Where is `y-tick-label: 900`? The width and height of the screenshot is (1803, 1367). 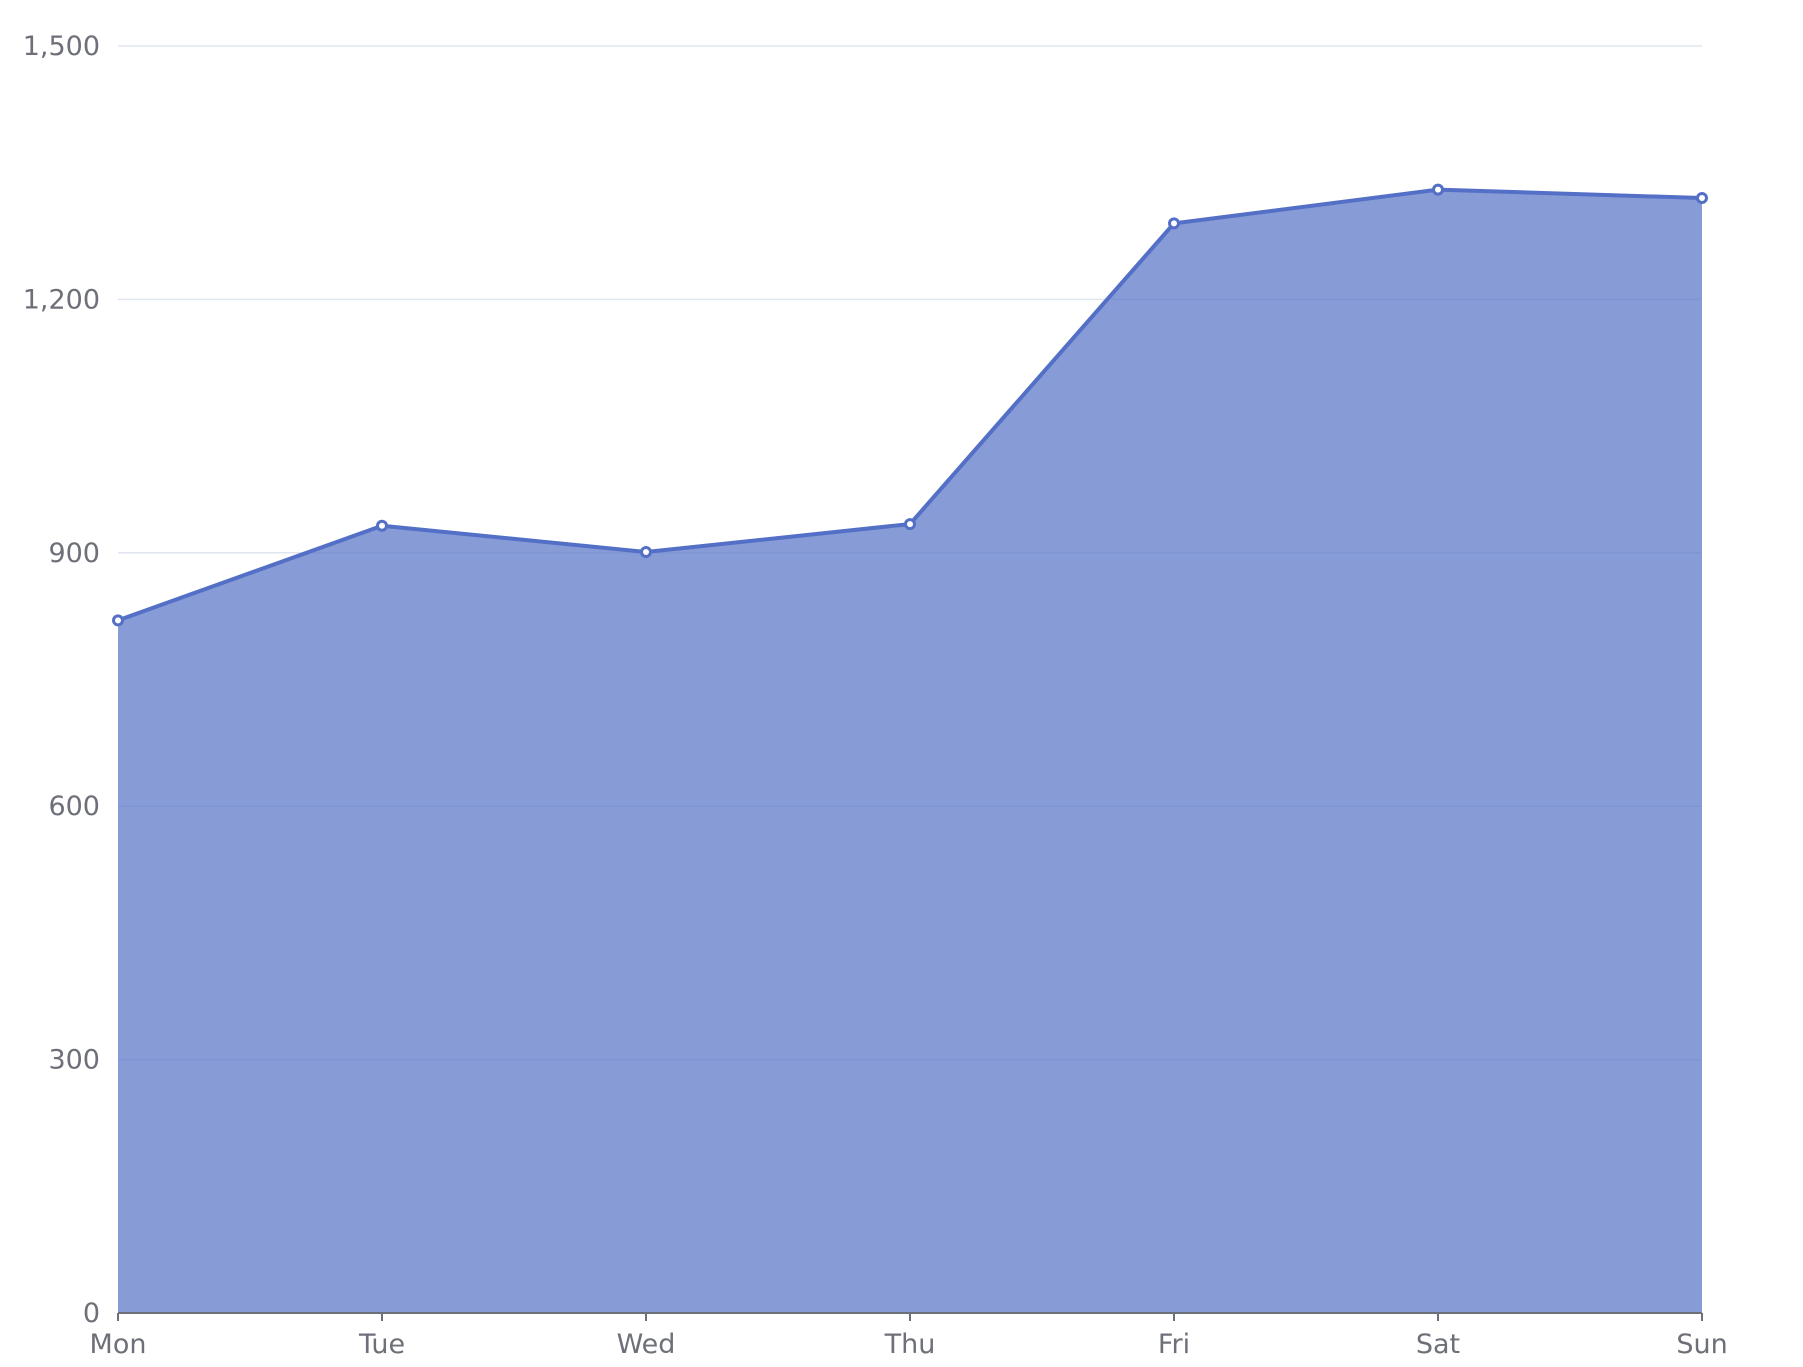 y-tick-label: 900 is located at coordinates (74, 553).